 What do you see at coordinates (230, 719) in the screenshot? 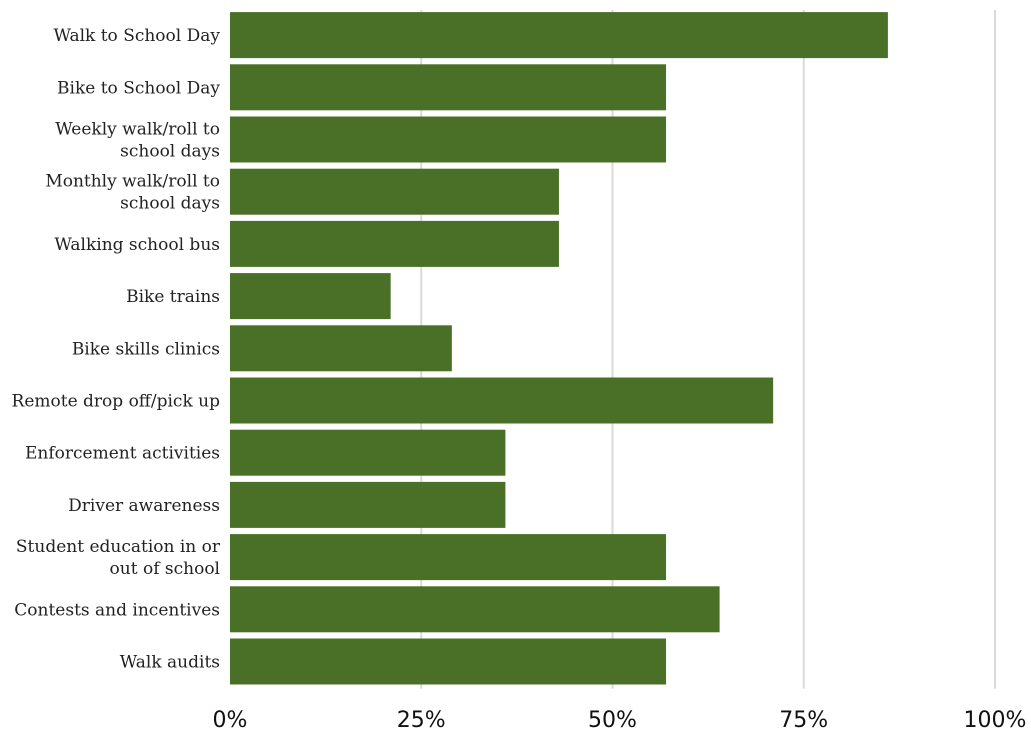
I see `x-tick-label: 0%` at bounding box center [230, 719].